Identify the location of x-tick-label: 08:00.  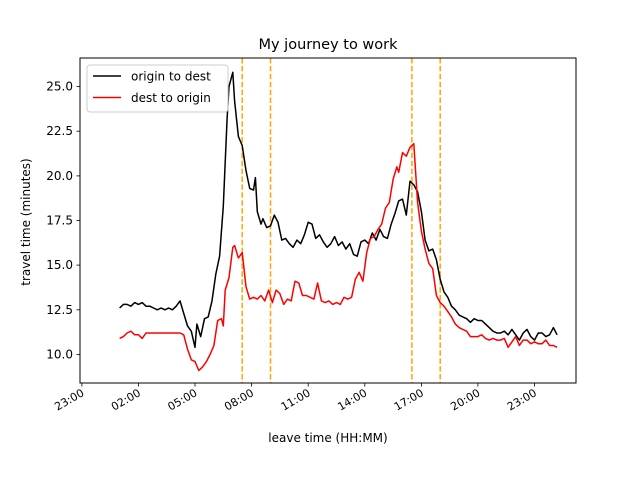
(239, 399).